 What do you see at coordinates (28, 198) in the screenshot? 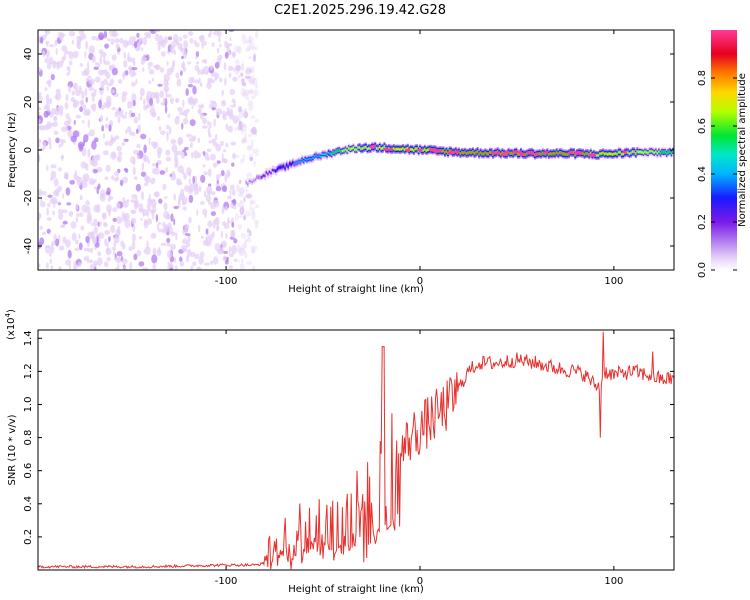
I see `y-tick-label: -20` at bounding box center [28, 198].